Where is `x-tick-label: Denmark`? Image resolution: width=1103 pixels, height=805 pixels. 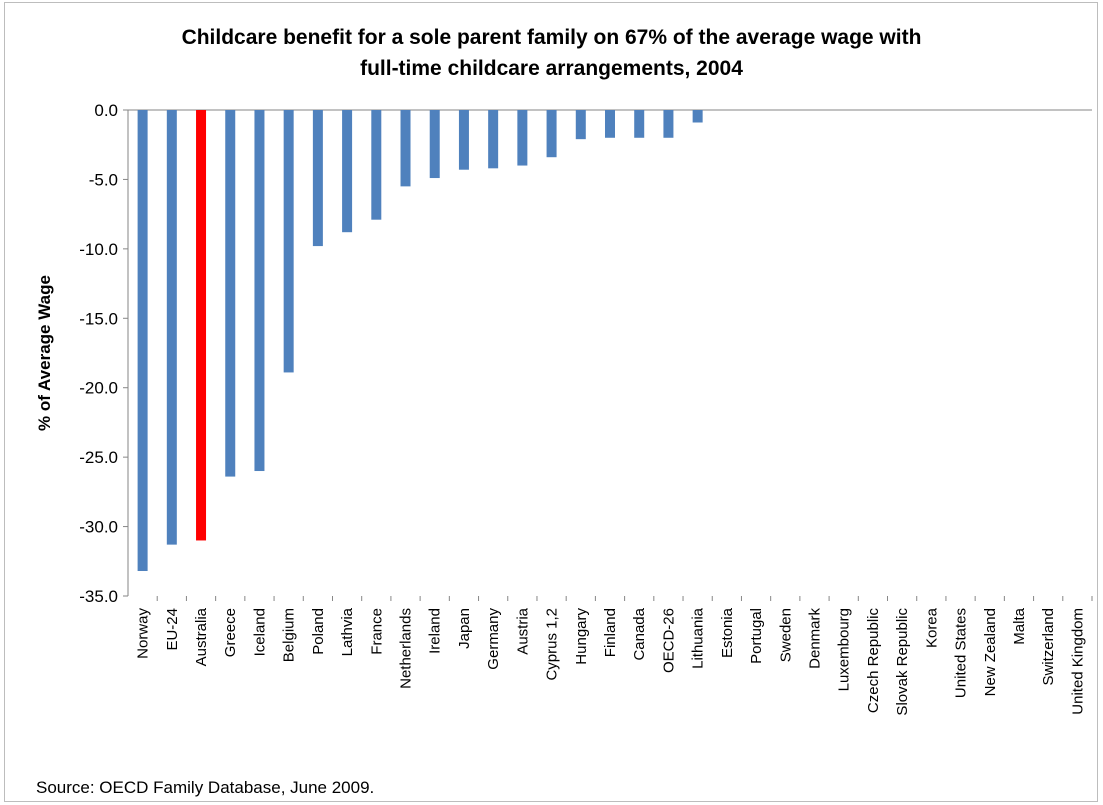 x-tick-label: Denmark is located at coordinates (814, 638).